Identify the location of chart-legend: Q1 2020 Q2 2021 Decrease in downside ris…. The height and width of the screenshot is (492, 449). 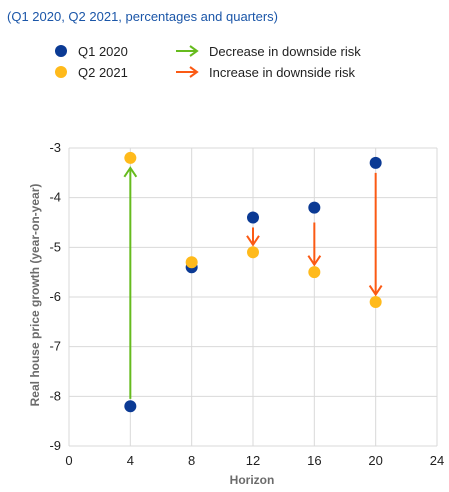
(225, 62).